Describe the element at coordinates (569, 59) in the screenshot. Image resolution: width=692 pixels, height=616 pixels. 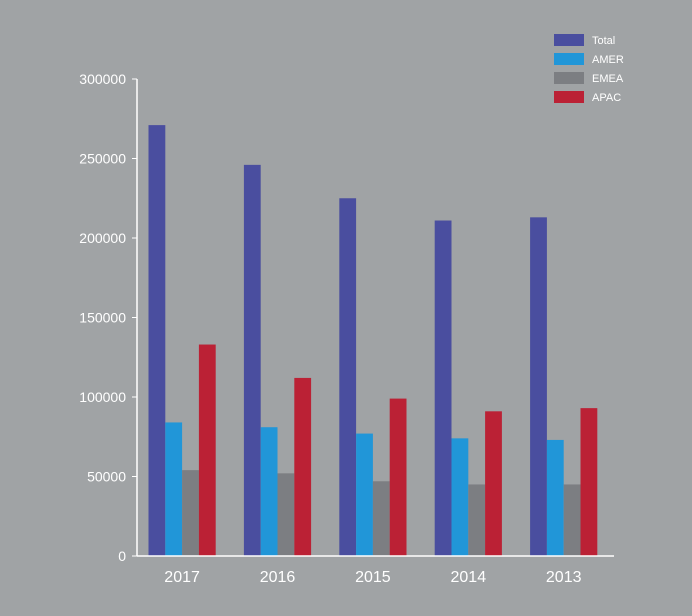
I see `legend-swatch-amer` at that location.